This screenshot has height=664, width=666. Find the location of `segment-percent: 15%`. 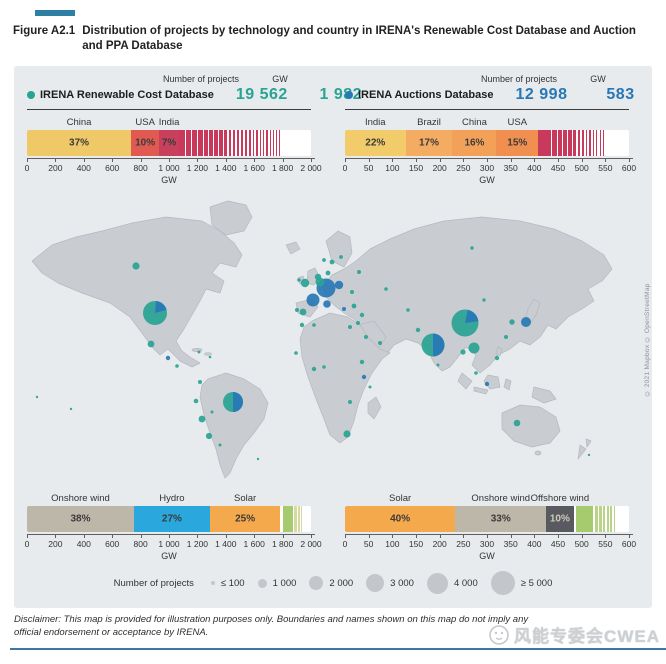

segment-percent: 15% is located at coordinates (517, 143).